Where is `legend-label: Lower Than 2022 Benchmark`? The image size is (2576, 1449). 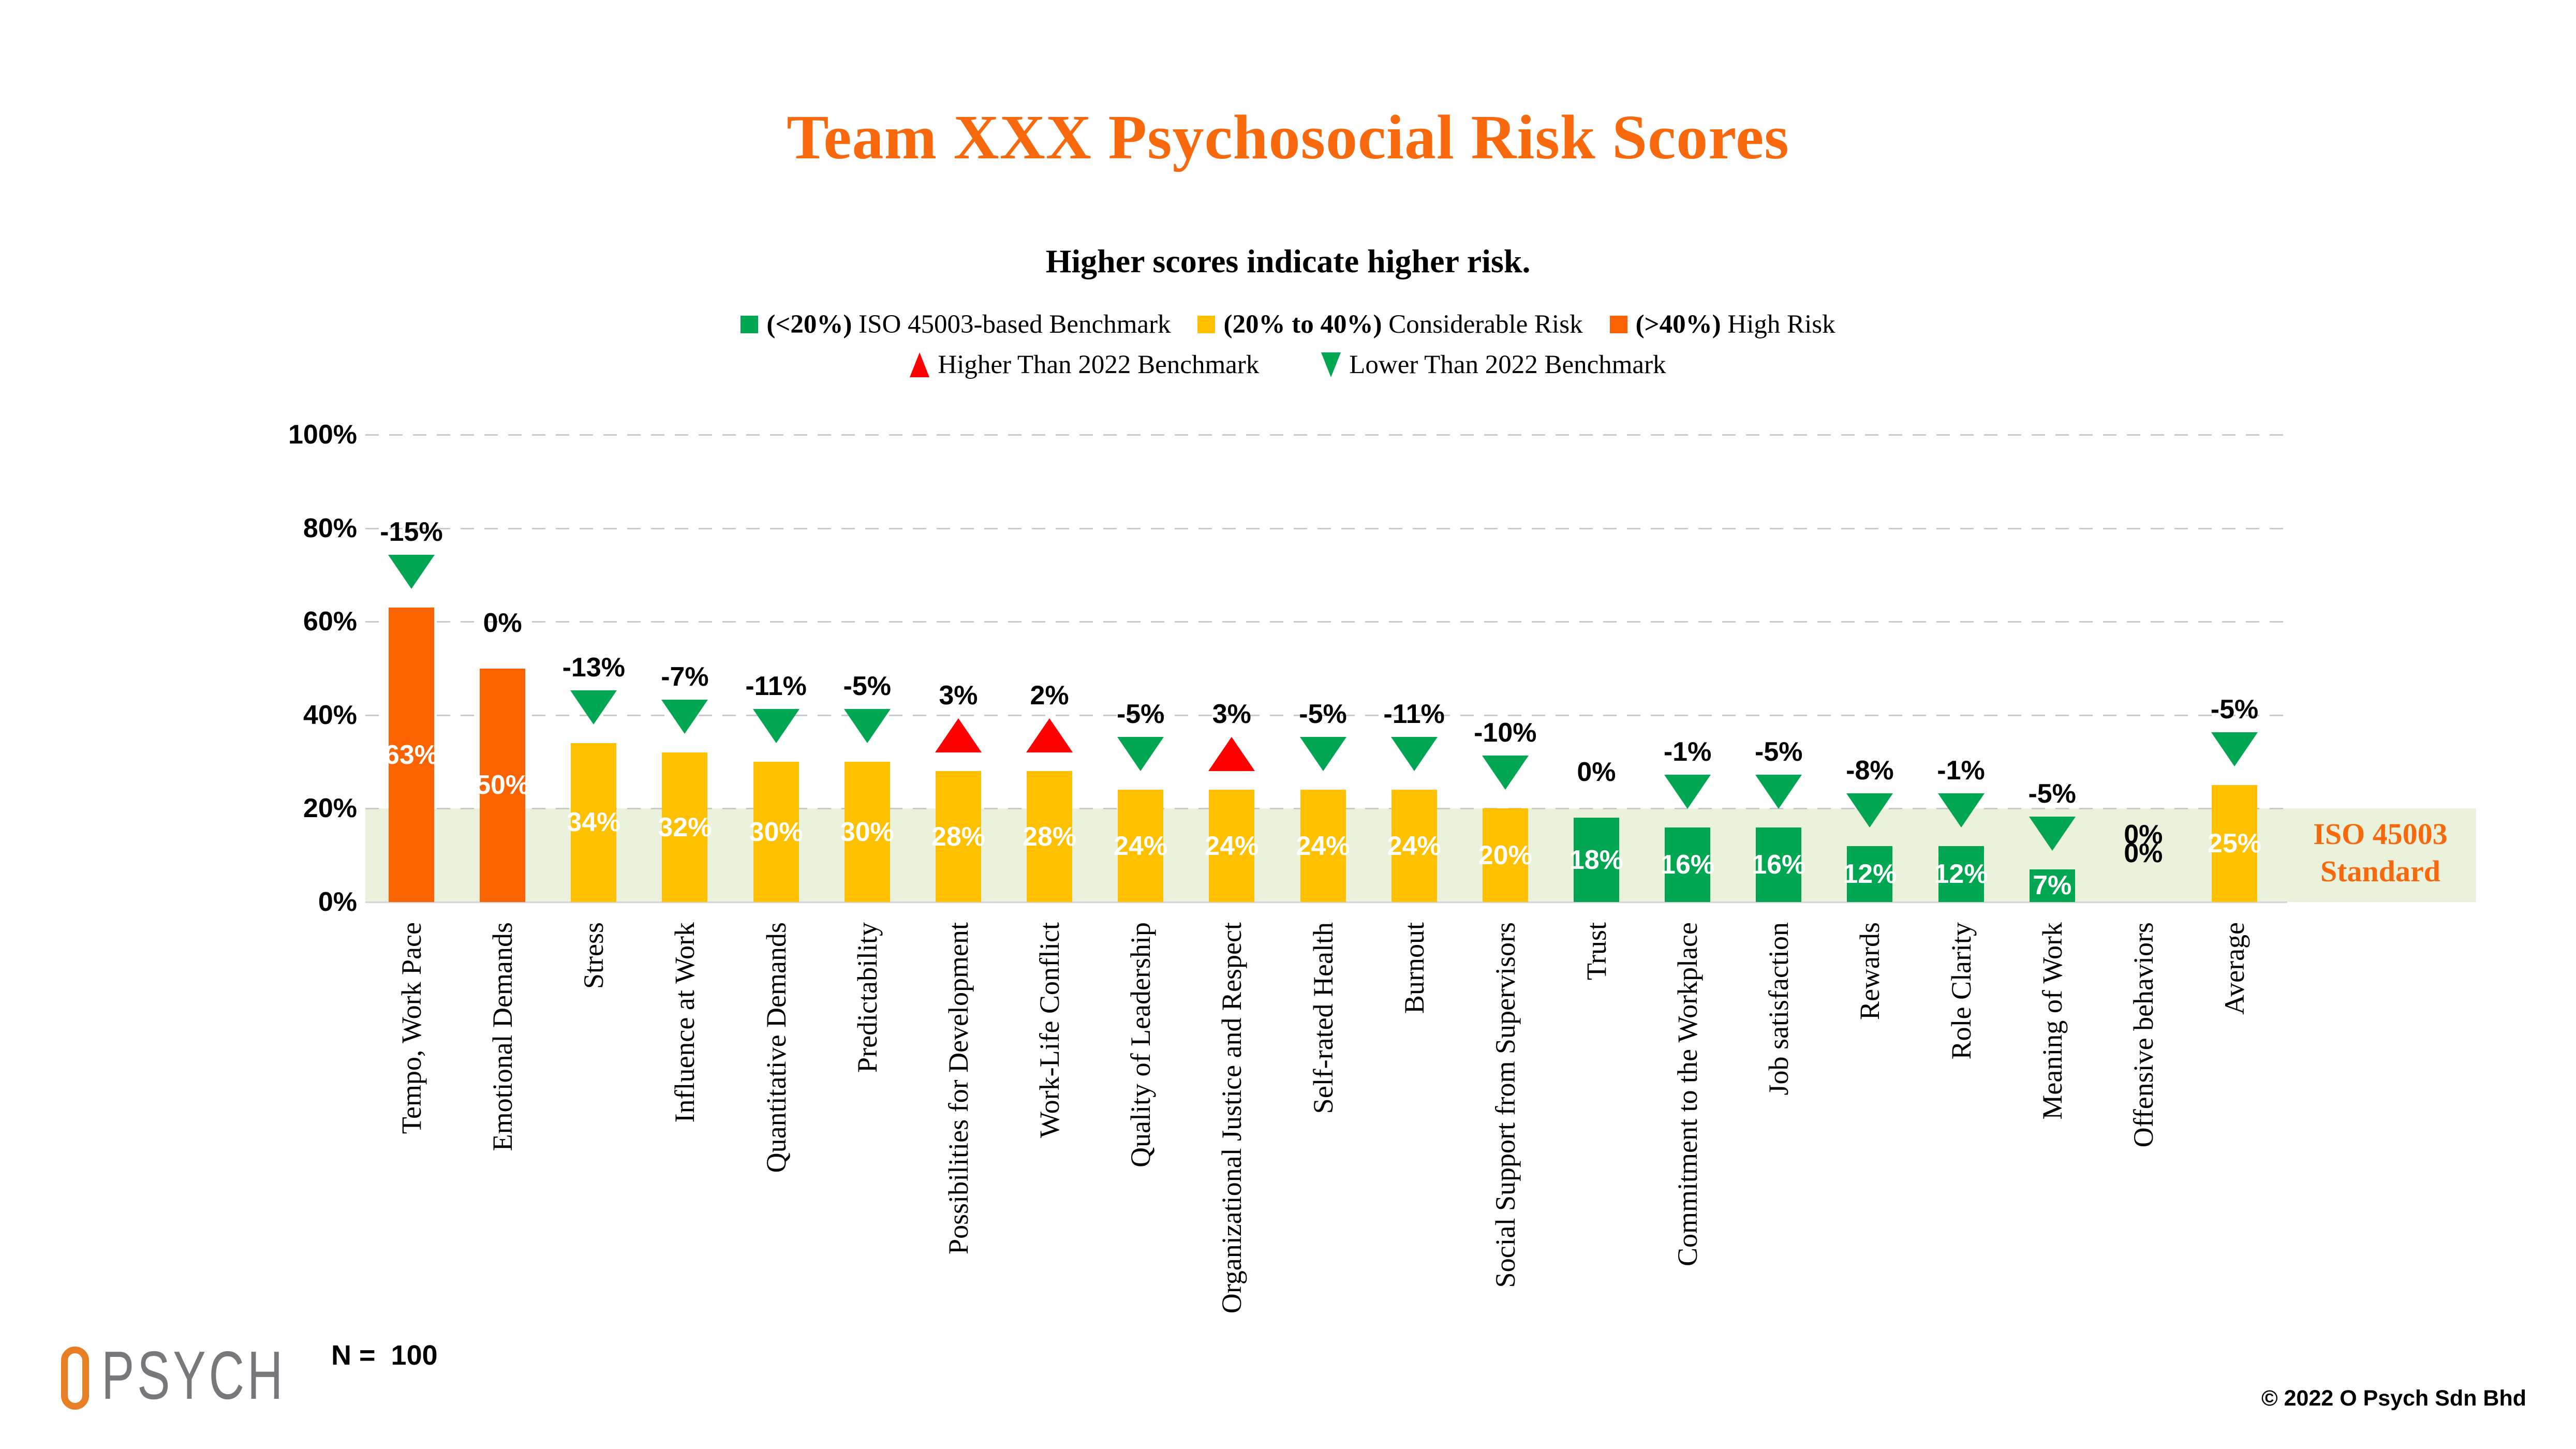 legend-label: Lower Than 2022 Benchmark is located at coordinates (1507, 364).